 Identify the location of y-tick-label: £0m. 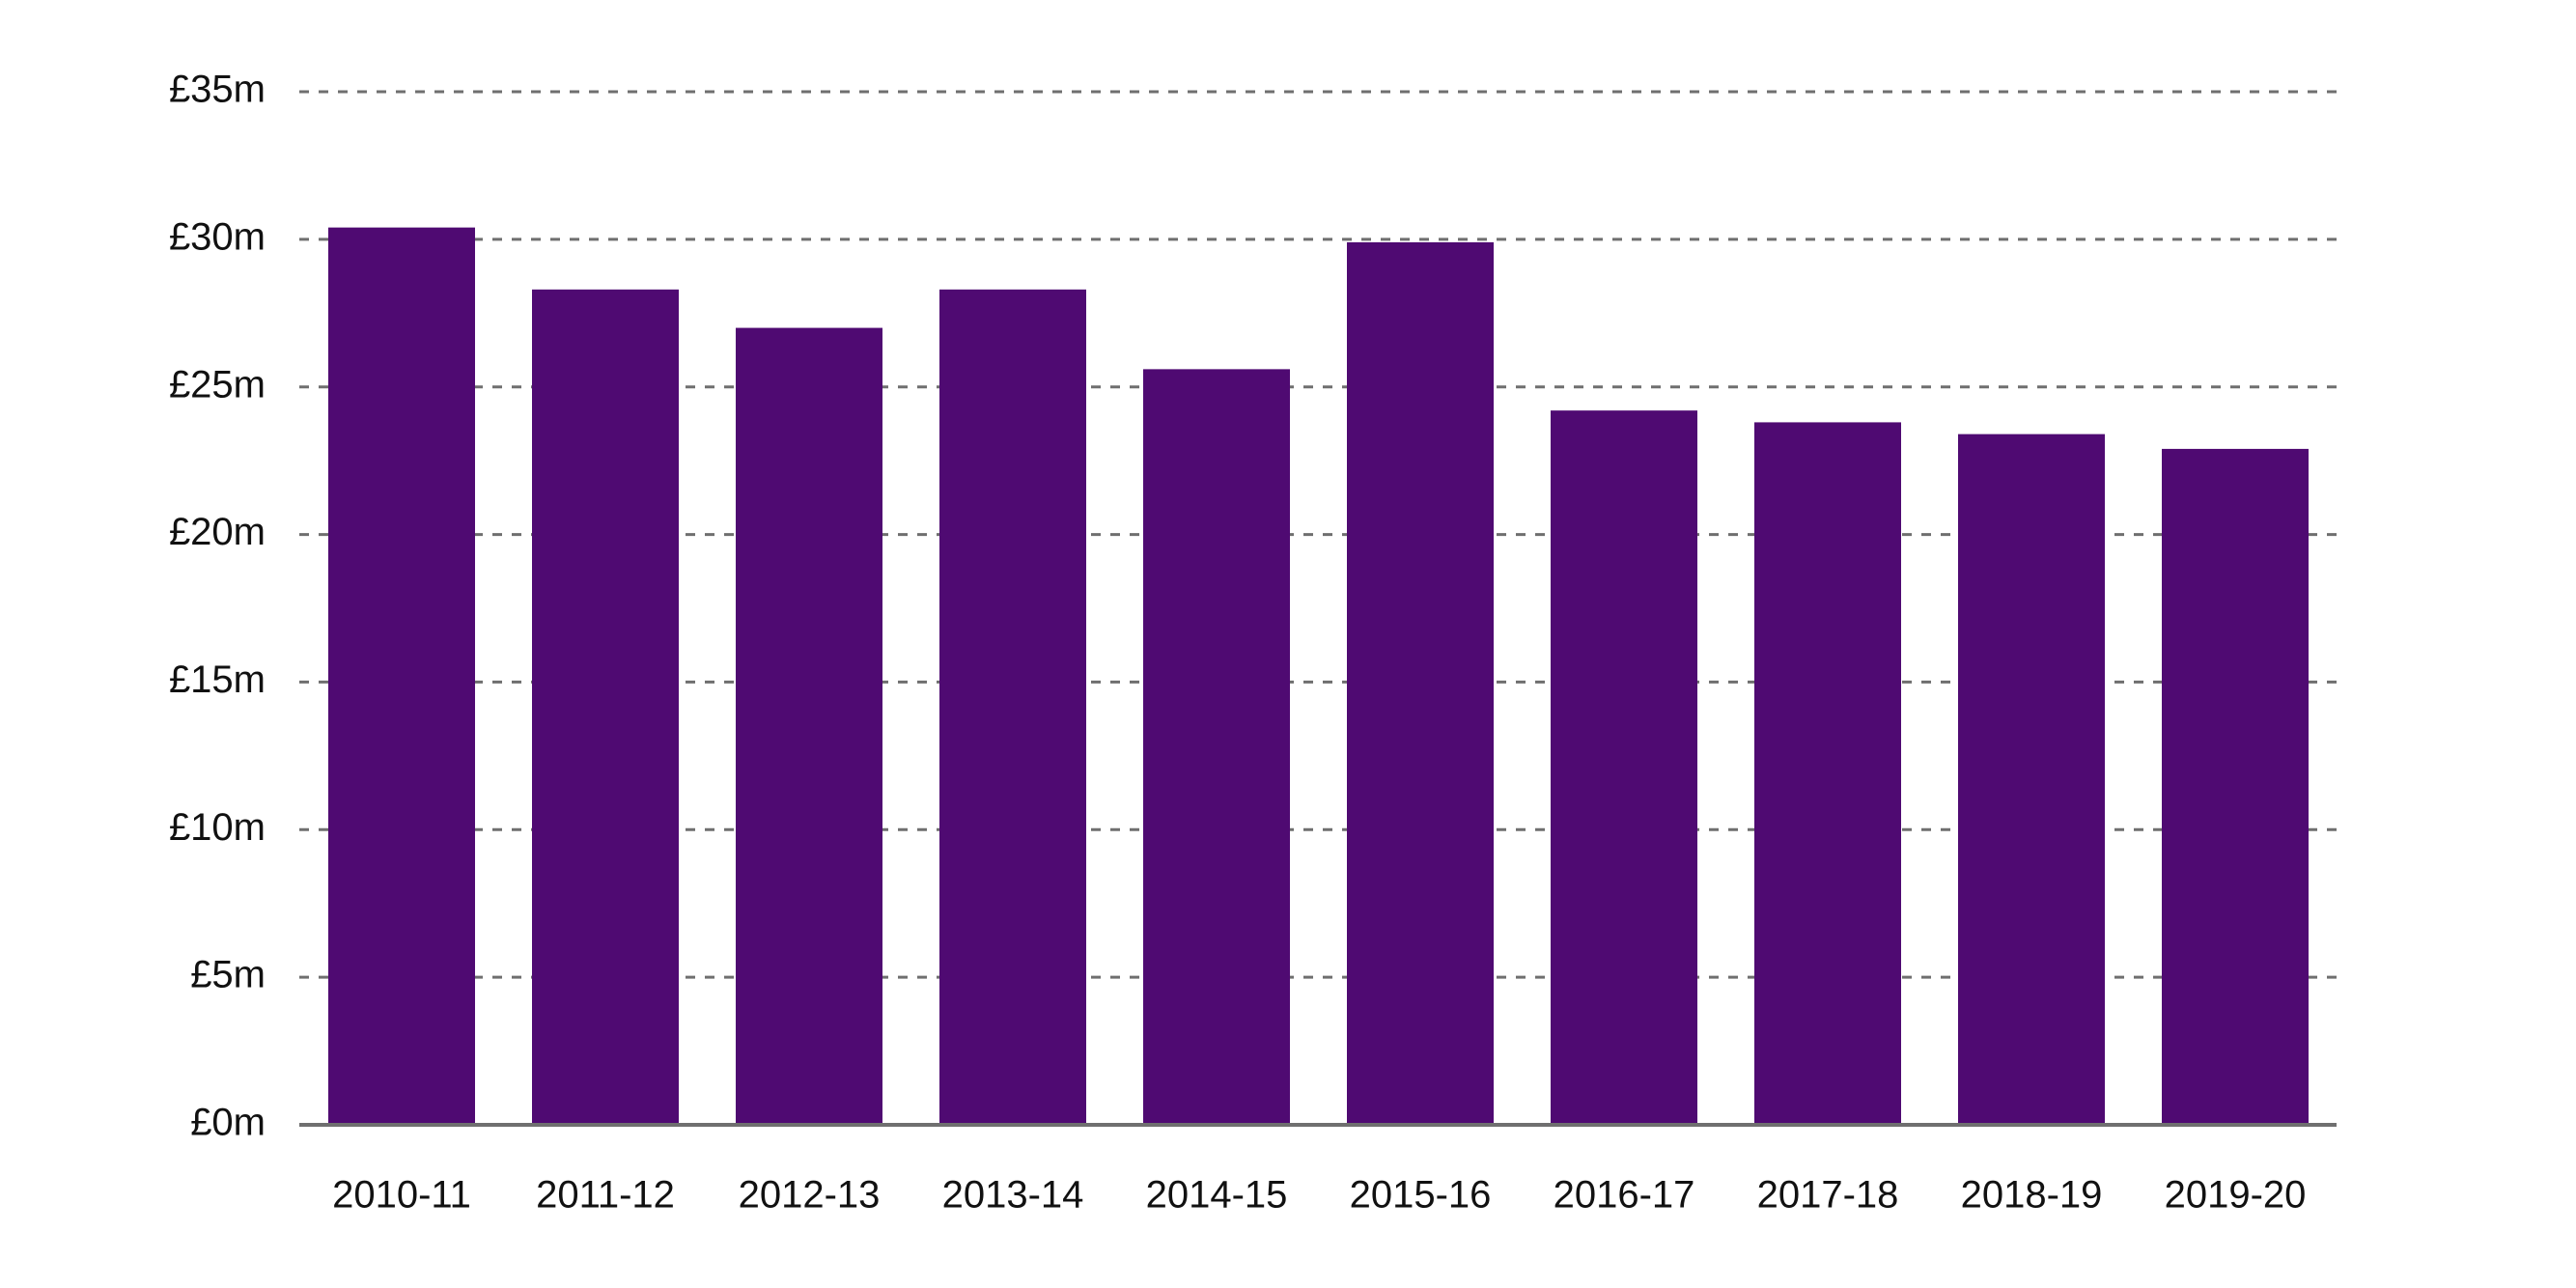
(228, 1123).